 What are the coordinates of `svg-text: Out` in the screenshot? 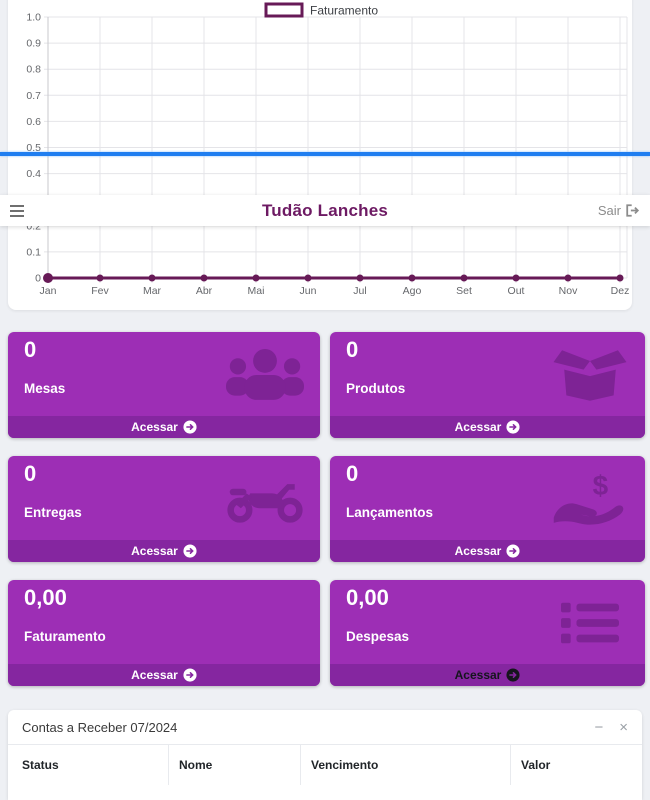 It's located at (516, 291).